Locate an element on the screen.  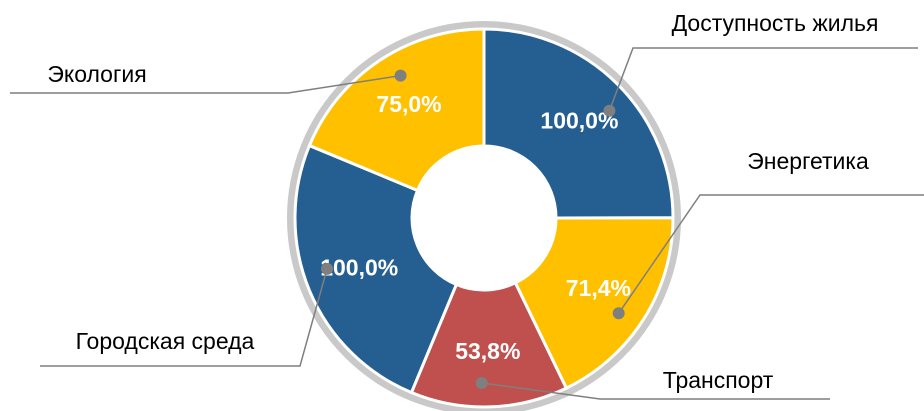
category-label: Экология is located at coordinates (96, 74).